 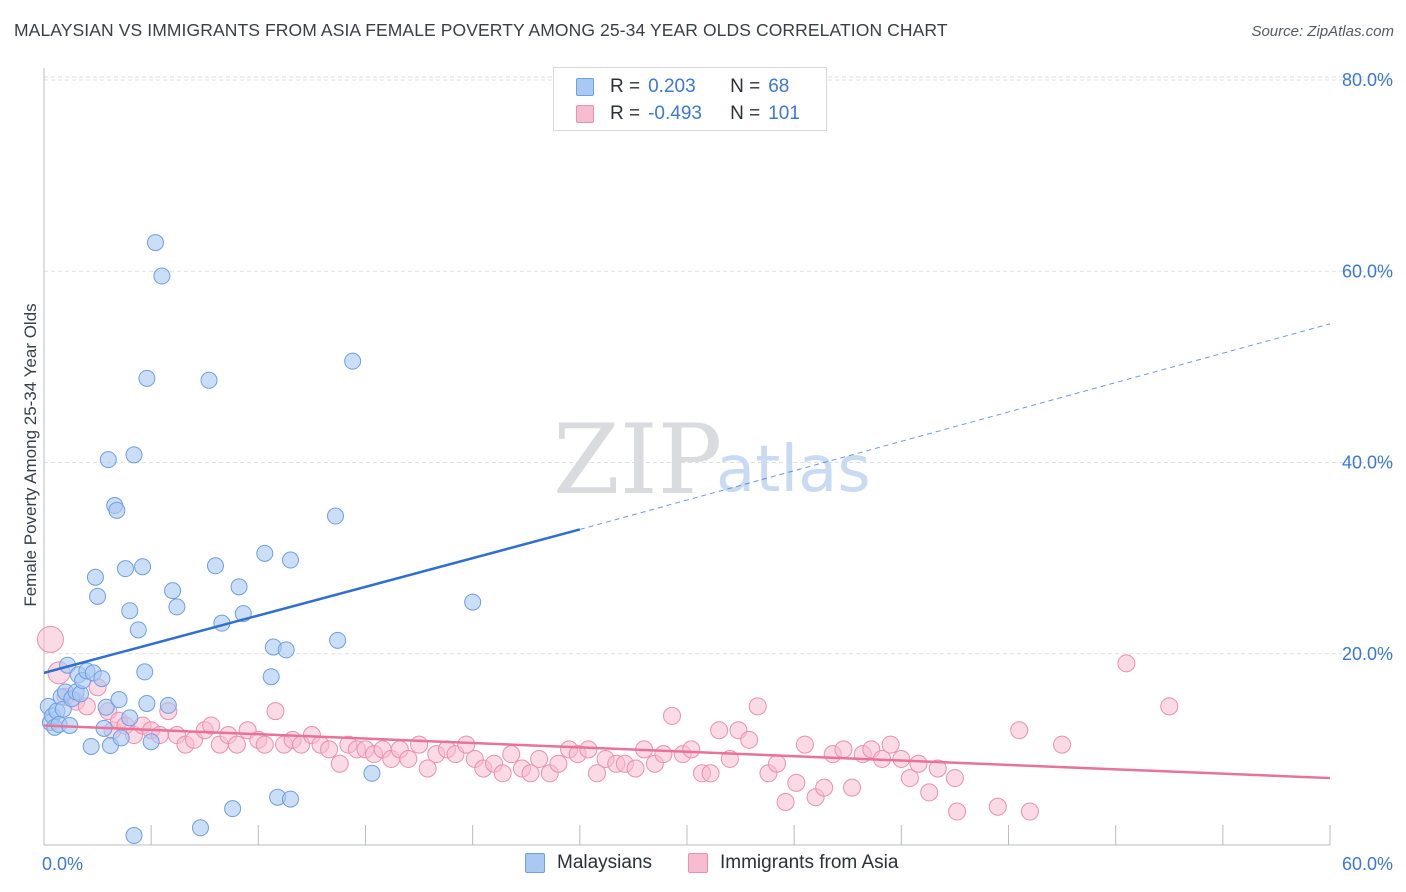 I want to click on immigrants-trend-line, so click(x=687, y=752).